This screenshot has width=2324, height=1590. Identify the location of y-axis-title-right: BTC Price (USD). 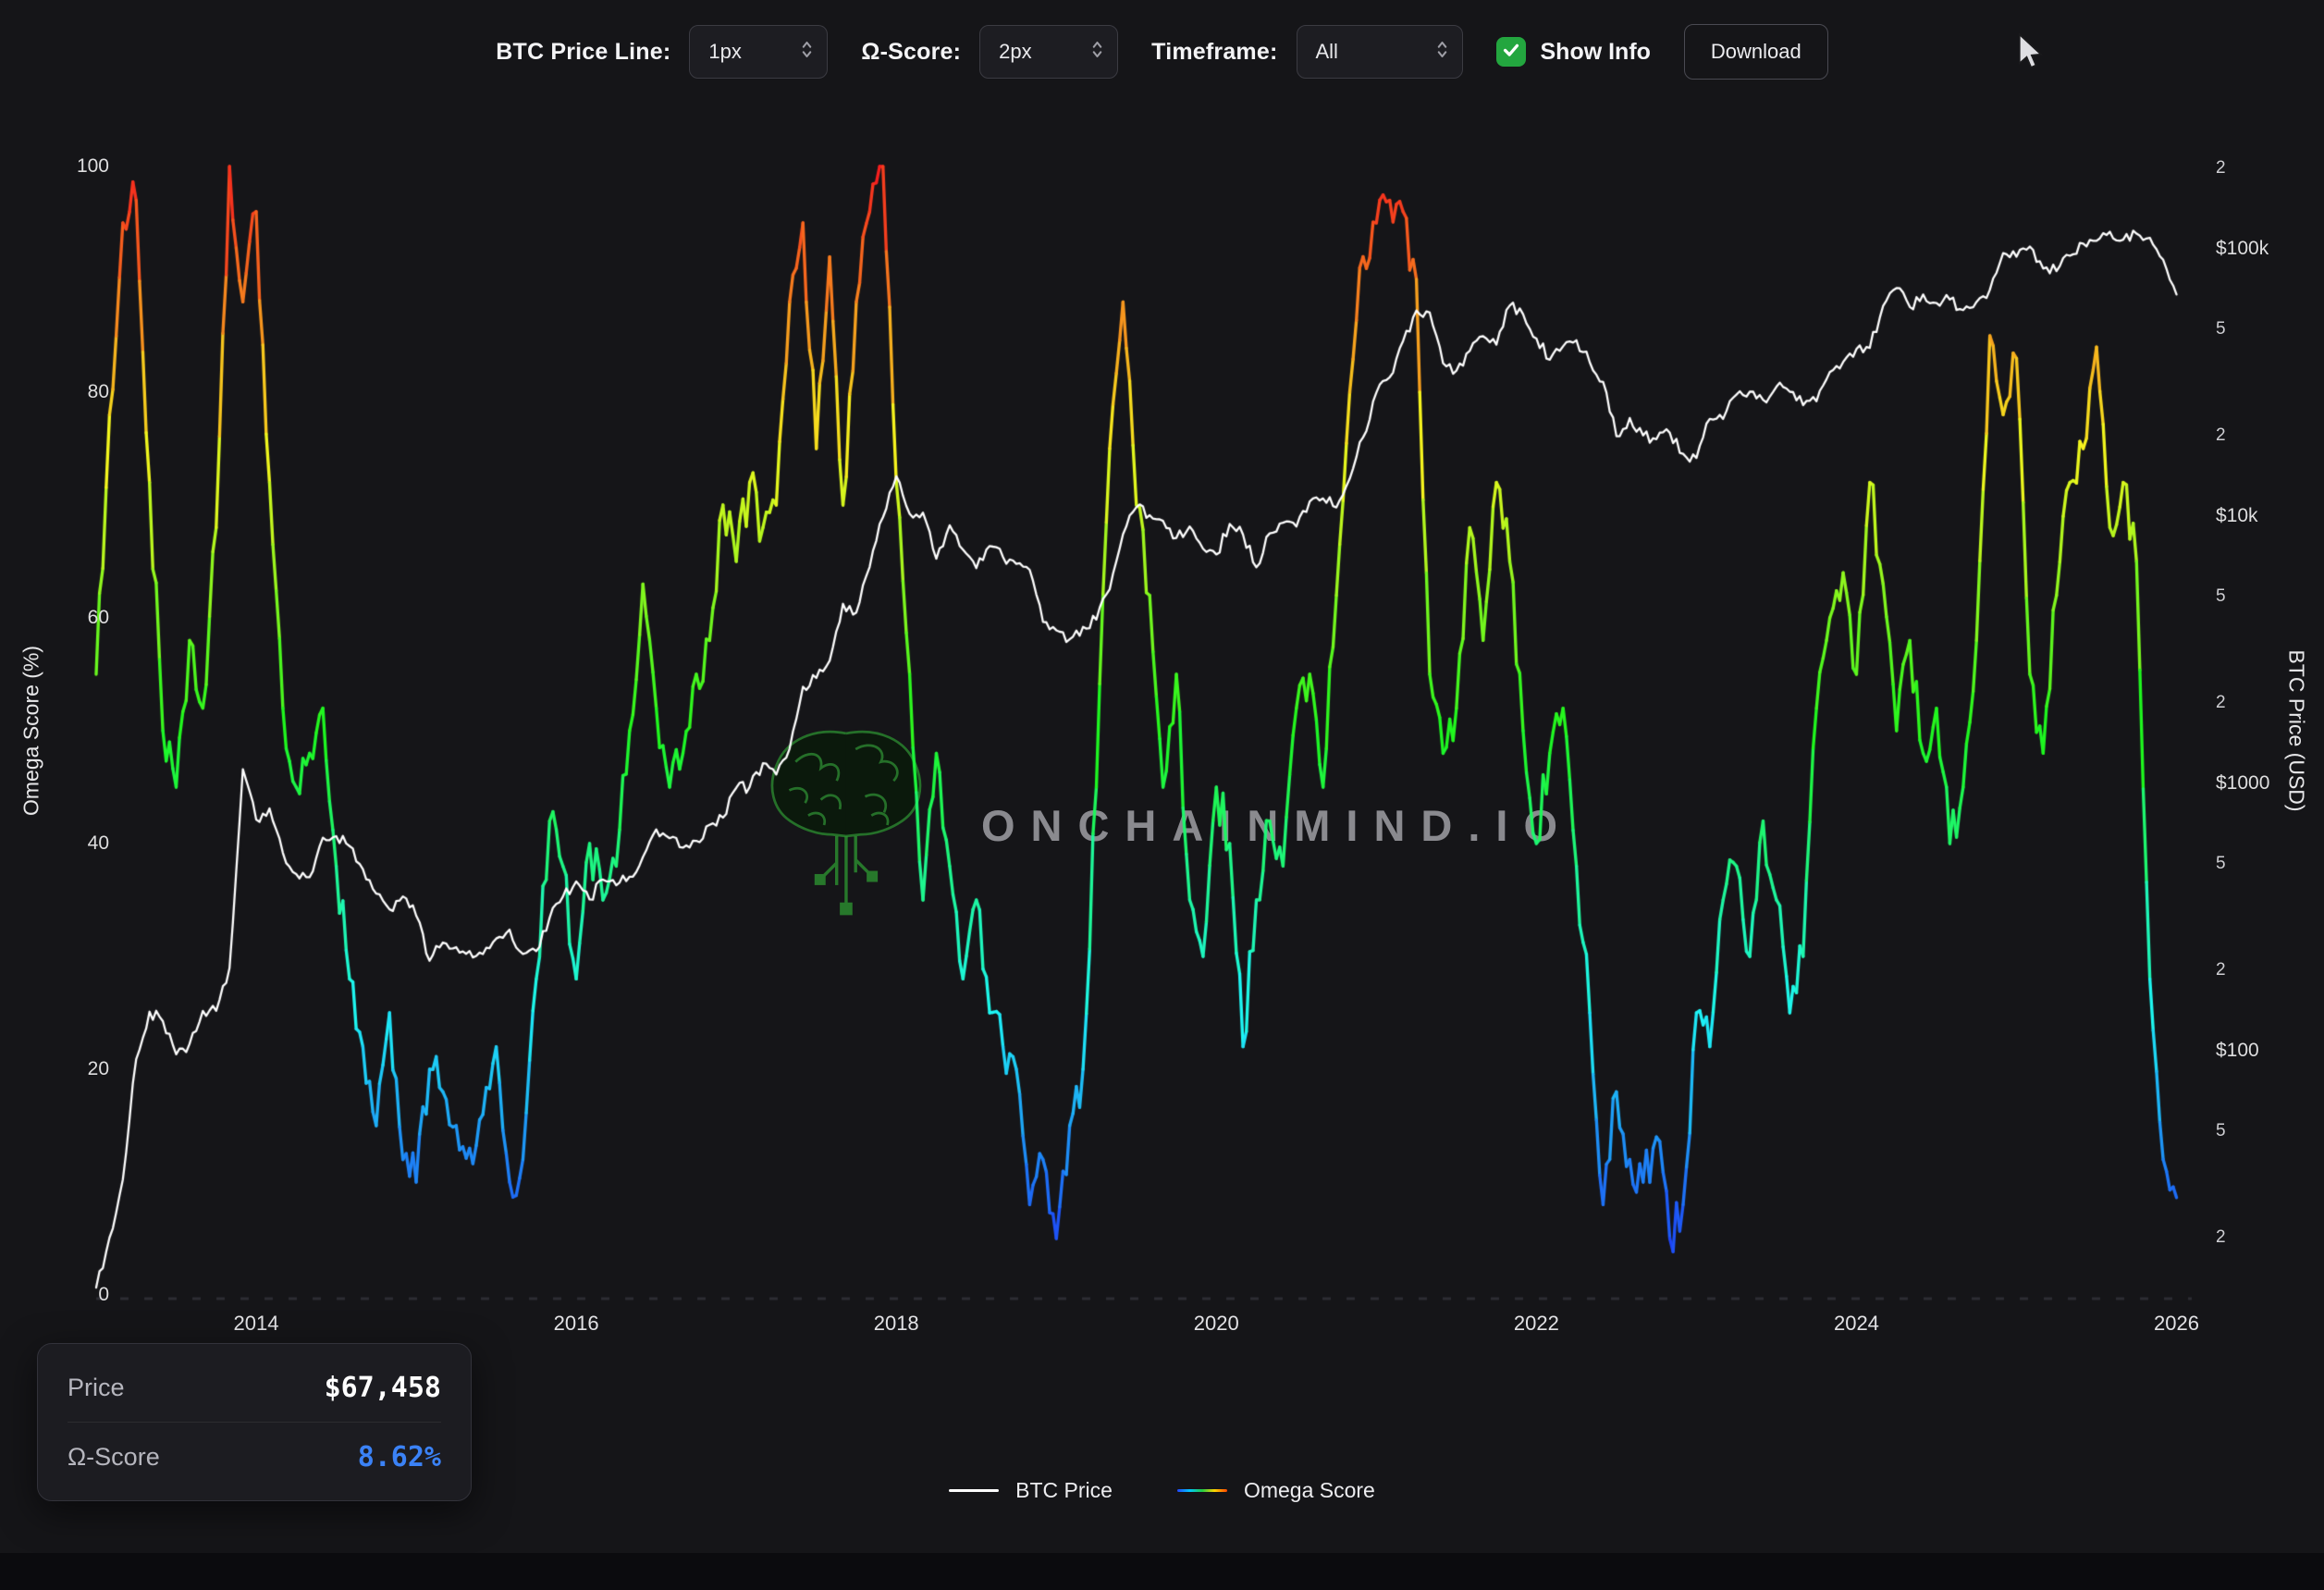
(2296, 731).